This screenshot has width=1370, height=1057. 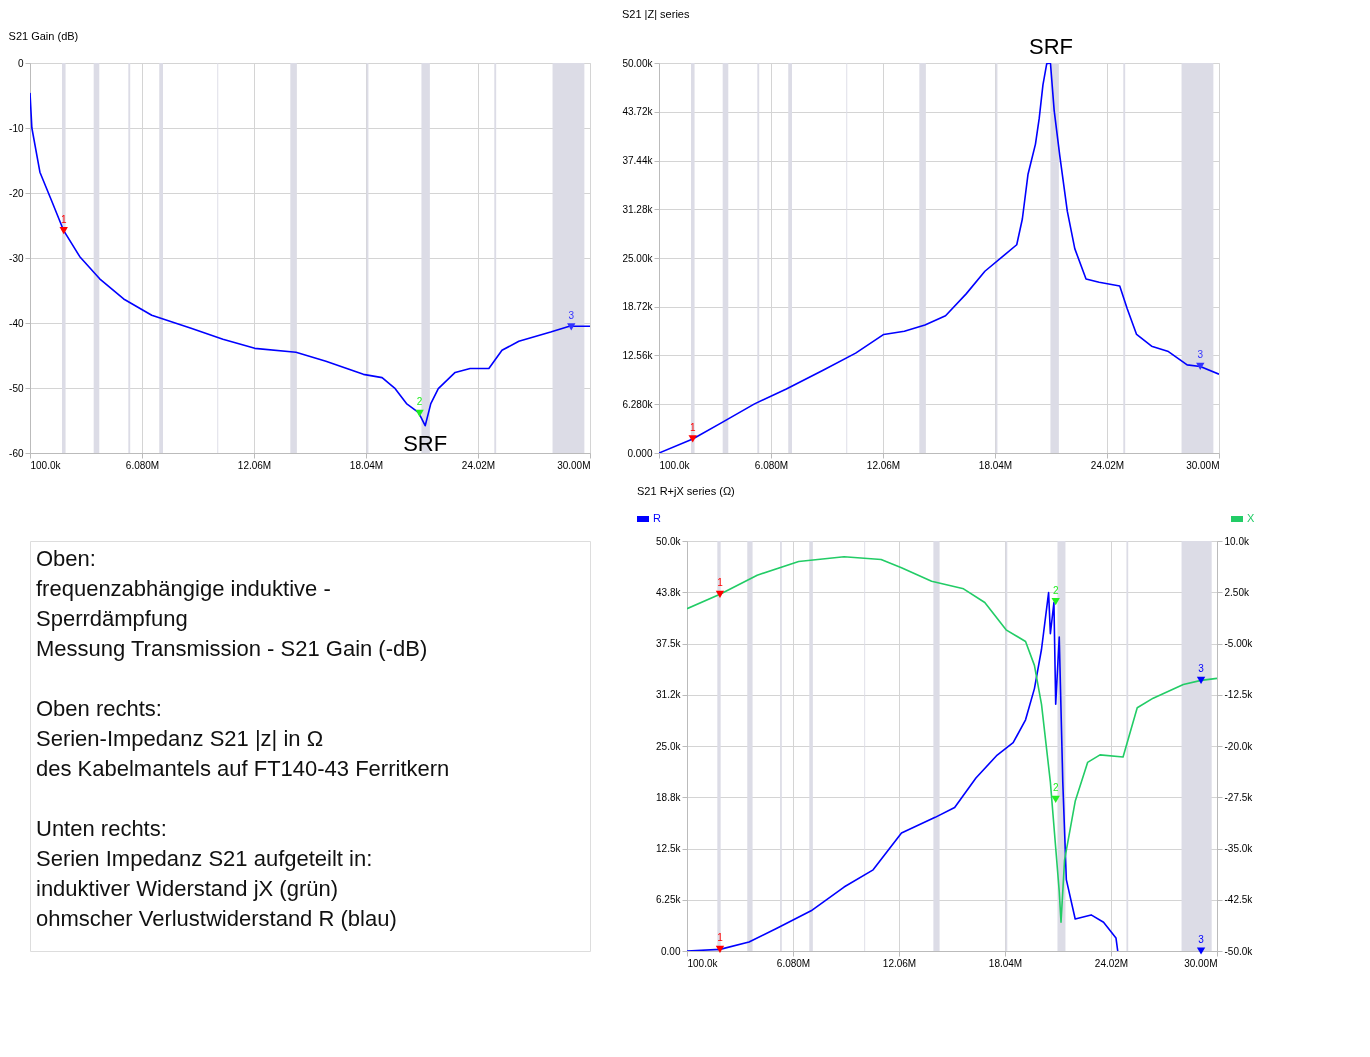 What do you see at coordinates (671, 951) in the screenshot?
I see `y-tick-label: 0.00` at bounding box center [671, 951].